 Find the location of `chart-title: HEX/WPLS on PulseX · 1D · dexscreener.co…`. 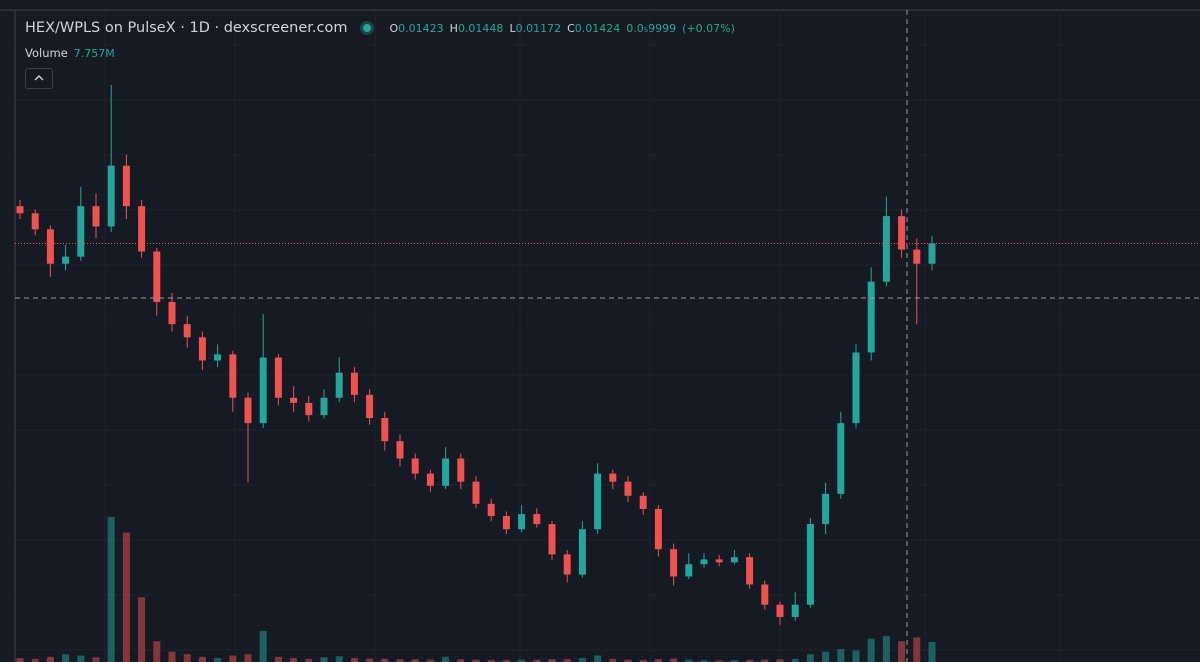

chart-title: HEX/WPLS on PulseX · 1D · dexscreener.co… is located at coordinates (186, 28).